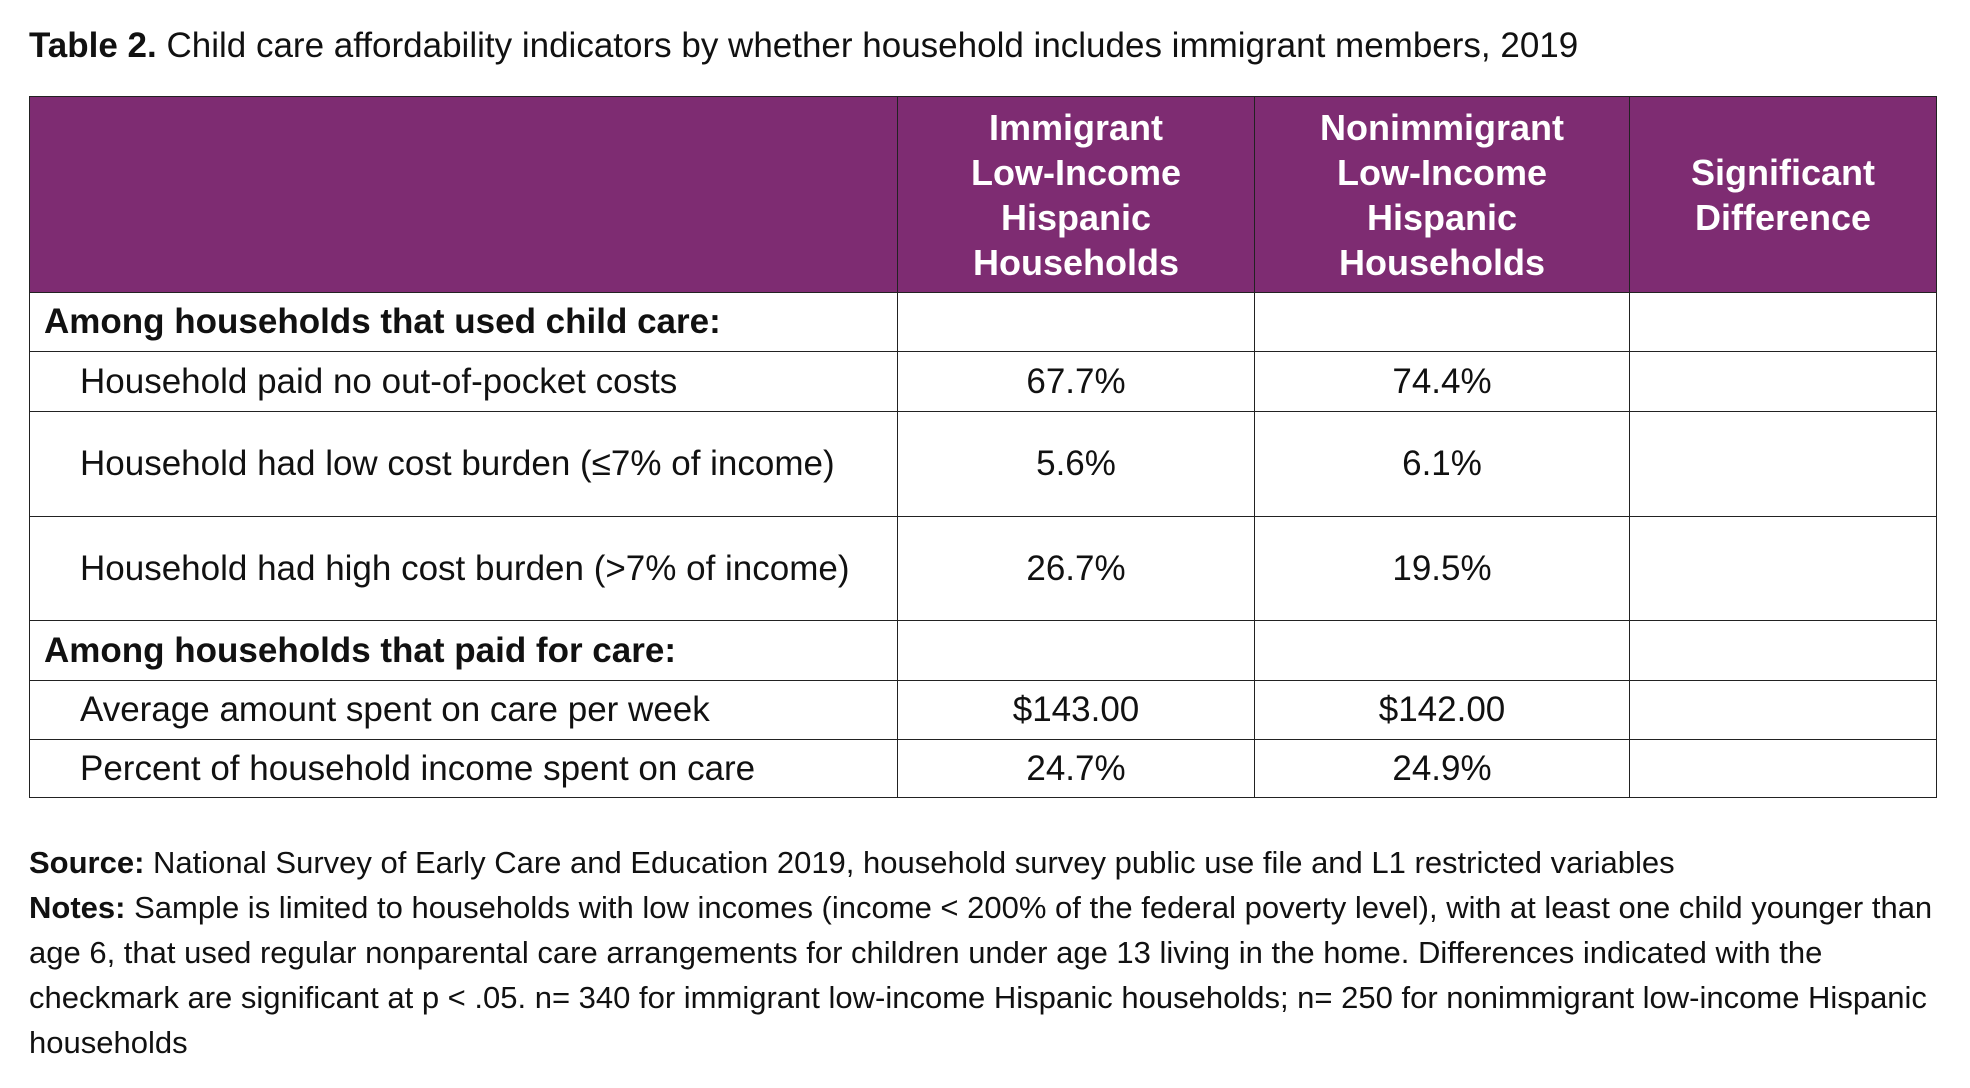  I want to click on header-cell: Immigrant Low-Income Hispanic Households, so click(1076, 194).